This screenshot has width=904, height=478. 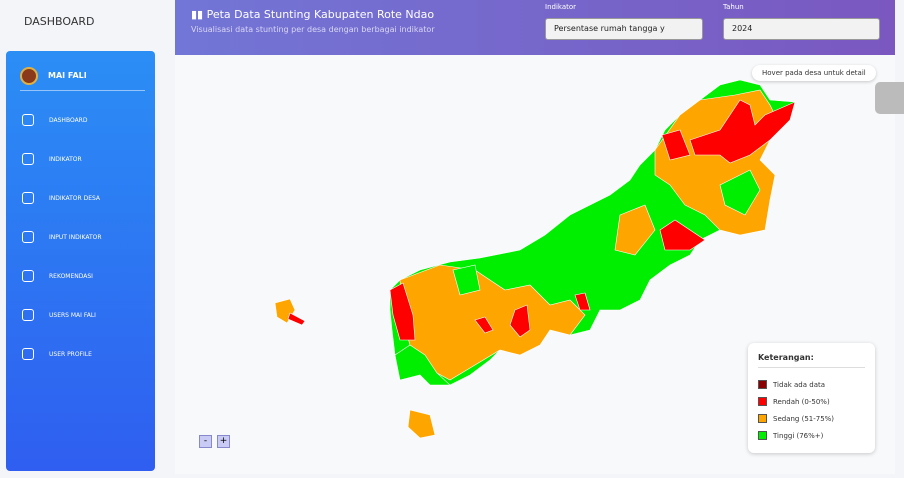 I want to click on legend-item: Tinggi (76%+), so click(x=790, y=435).